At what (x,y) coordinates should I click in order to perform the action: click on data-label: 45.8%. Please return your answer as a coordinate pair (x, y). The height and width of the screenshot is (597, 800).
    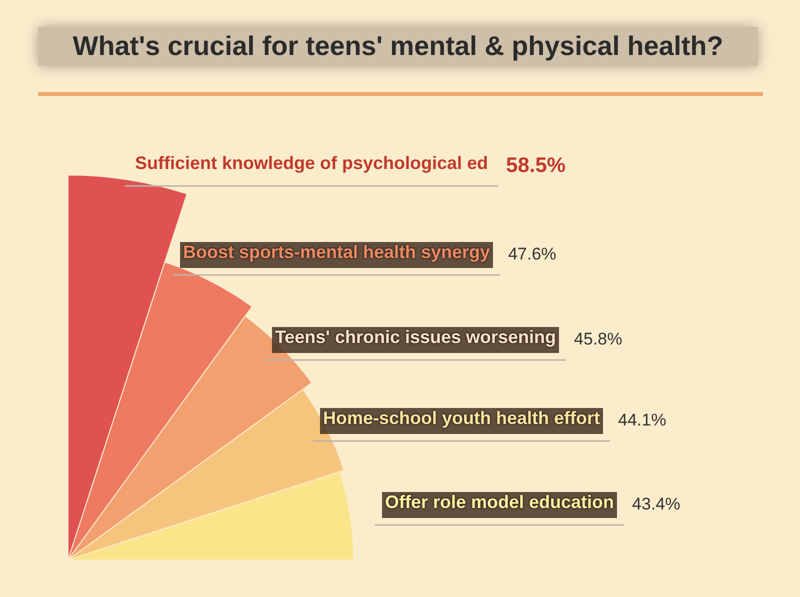
    Looking at the image, I should click on (598, 339).